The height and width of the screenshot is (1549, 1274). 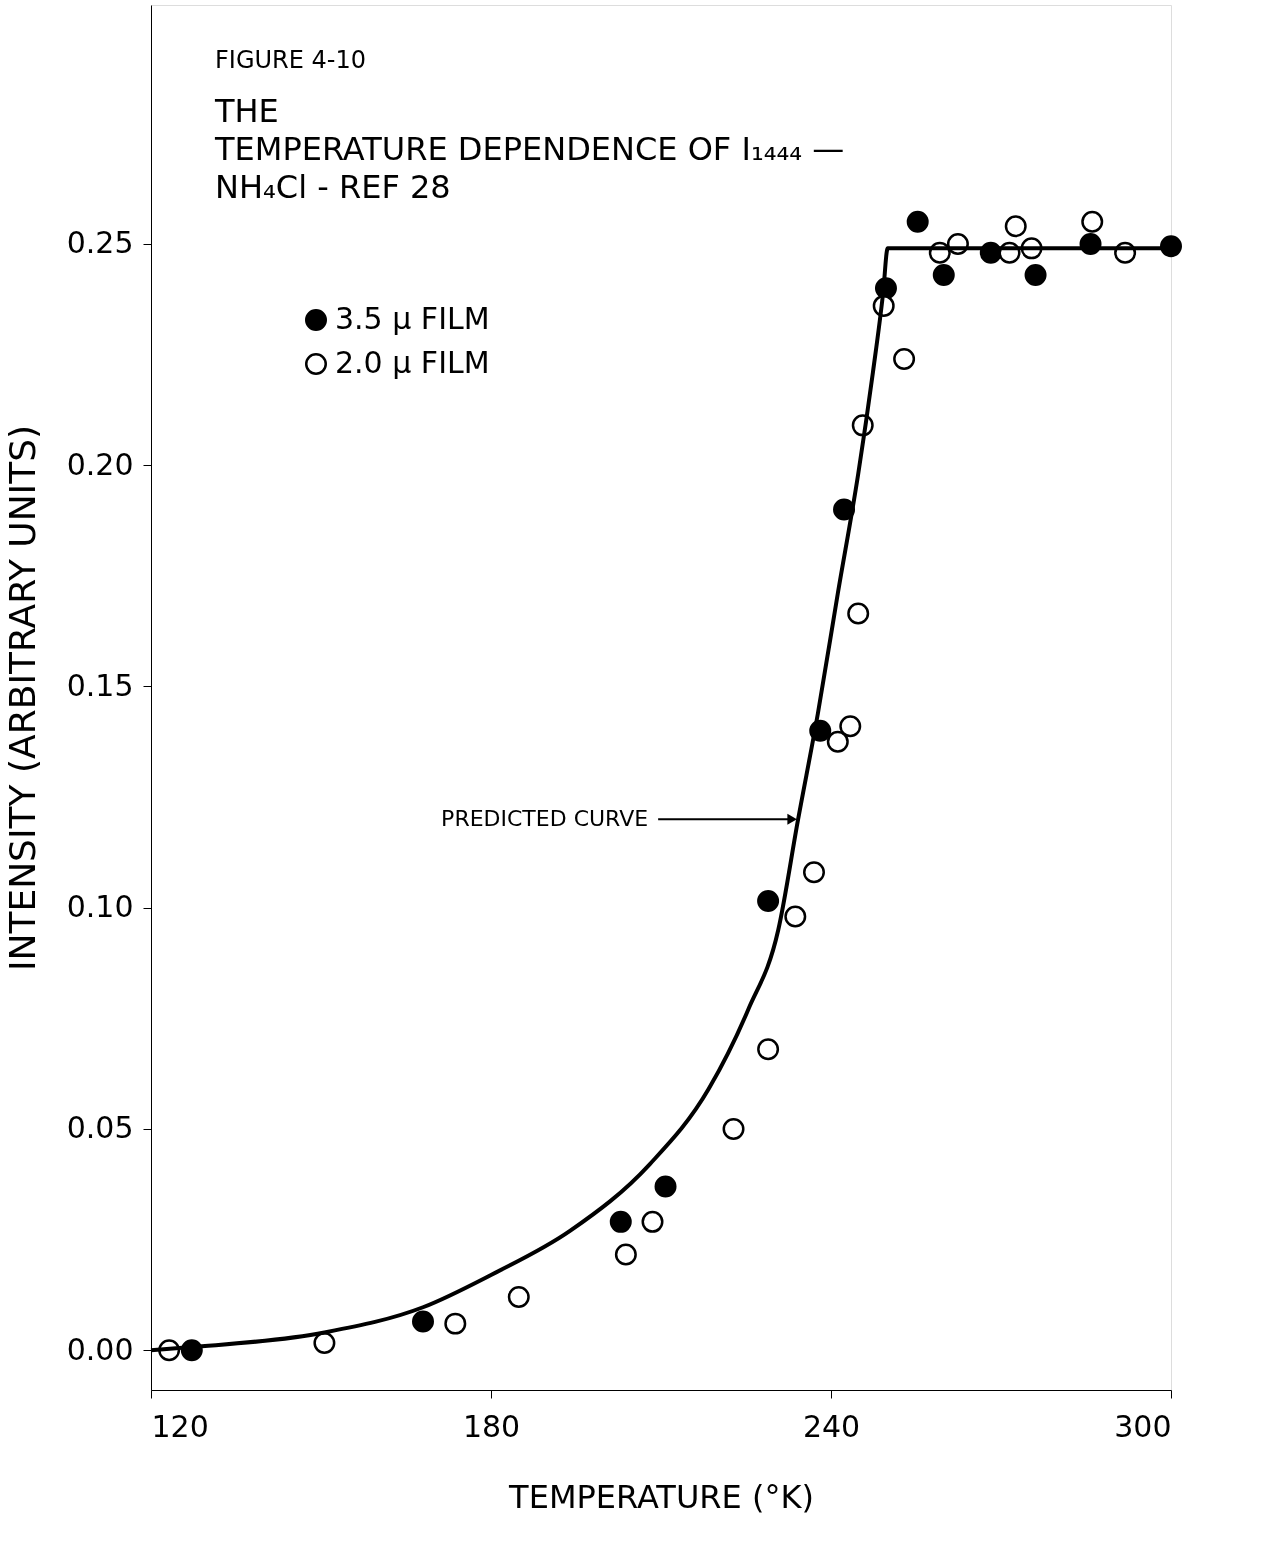 What do you see at coordinates (100, 907) in the screenshot?
I see `y-tick-label: 0.10` at bounding box center [100, 907].